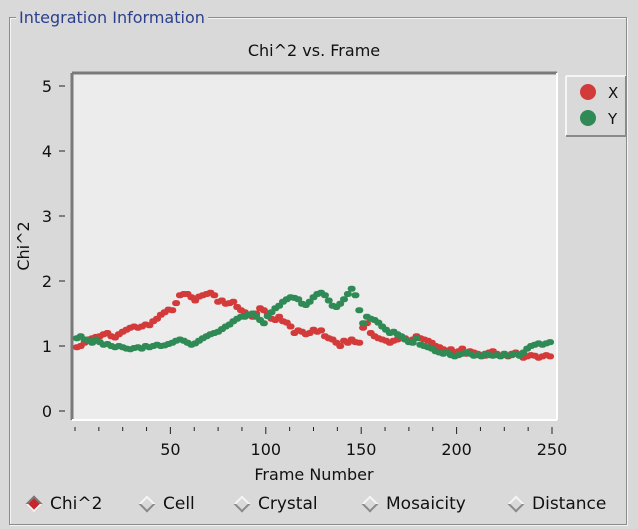 This screenshot has width=638, height=529. What do you see at coordinates (112, 18) in the screenshot?
I see `group-title: Integration Information` at bounding box center [112, 18].